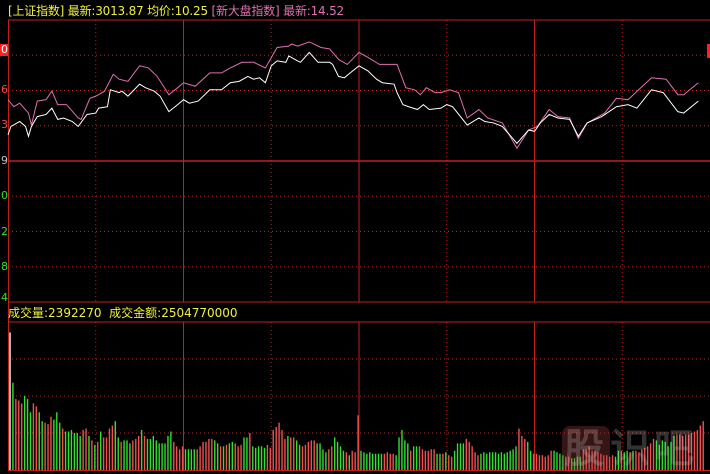 The width and height of the screenshot is (710, 474). Describe the element at coordinates (135, 313) in the screenshot. I see `amount-label: 成交金额:` at that location.